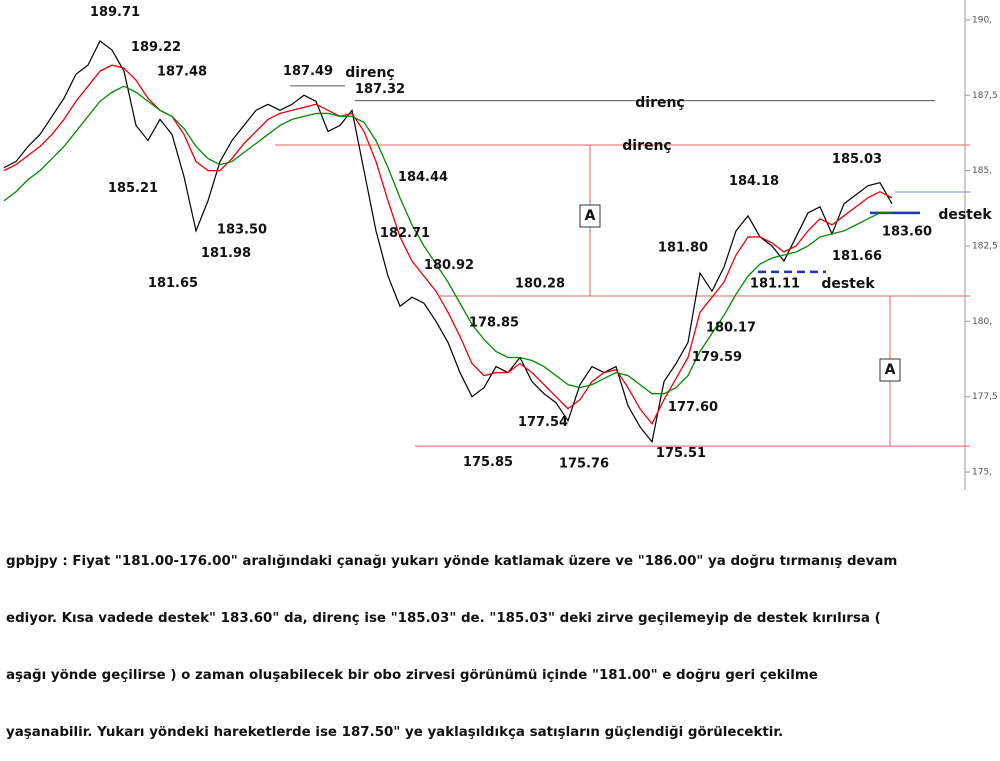 The height and width of the screenshot is (761, 1000). Describe the element at coordinates (423, 177) in the screenshot. I see `price-label: 184.44` at that location.